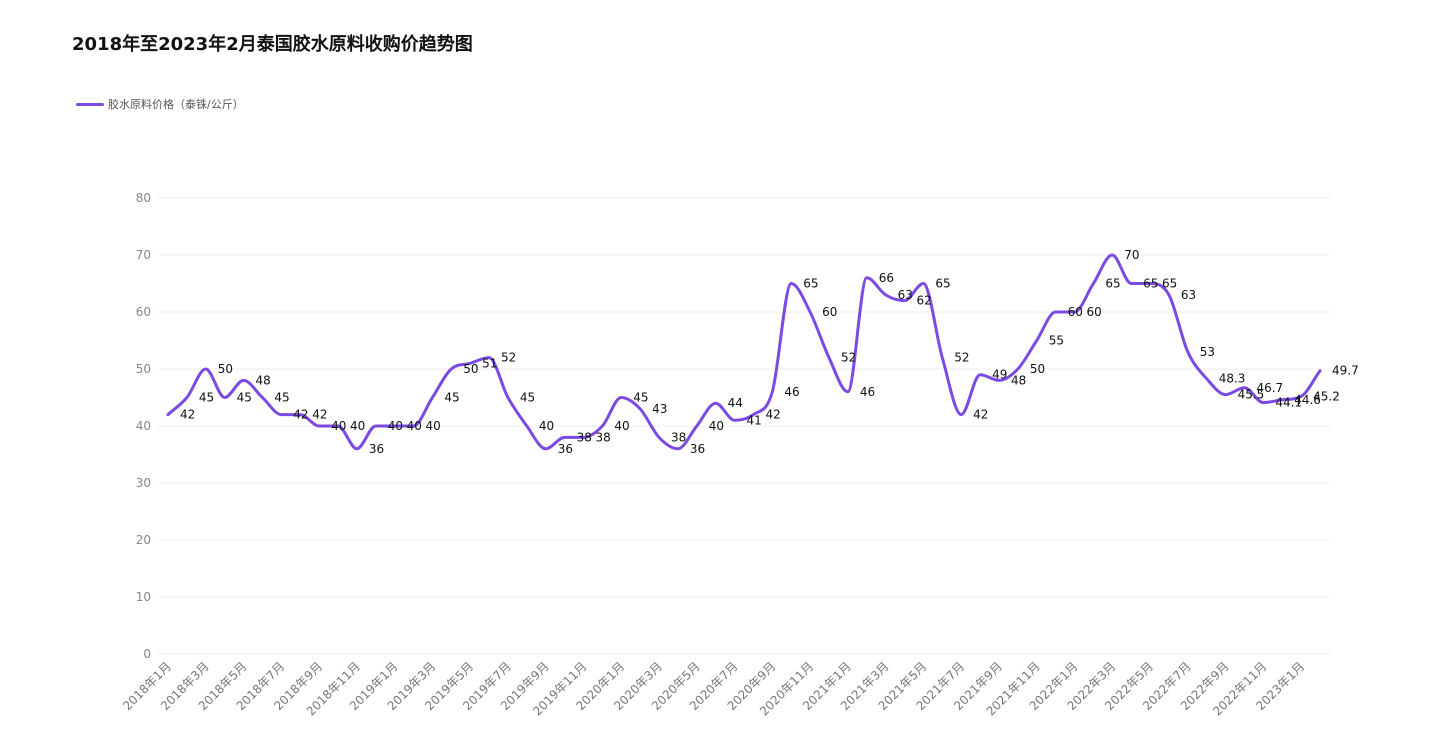 This screenshot has height=744, width=1434. What do you see at coordinates (143, 369) in the screenshot?
I see `y-tick-label: 50` at bounding box center [143, 369].